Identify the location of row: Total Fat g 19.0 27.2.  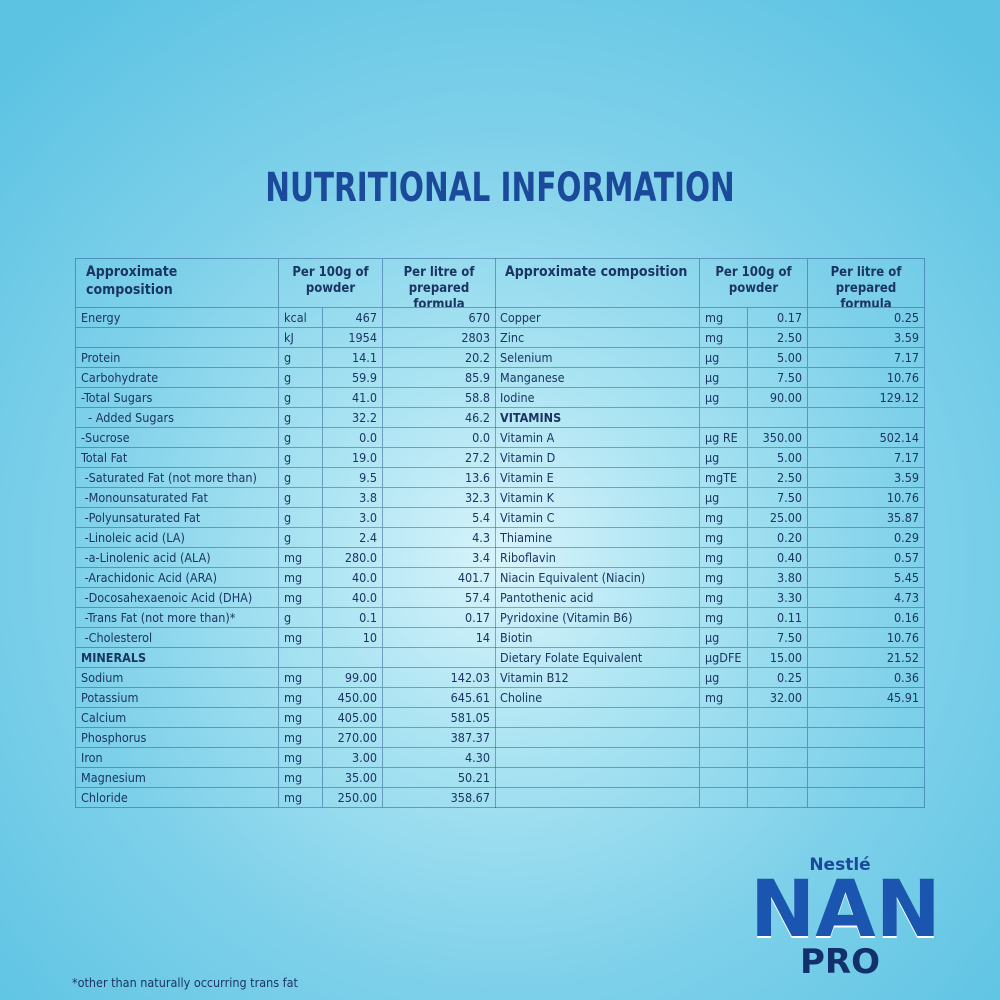
(286, 458).